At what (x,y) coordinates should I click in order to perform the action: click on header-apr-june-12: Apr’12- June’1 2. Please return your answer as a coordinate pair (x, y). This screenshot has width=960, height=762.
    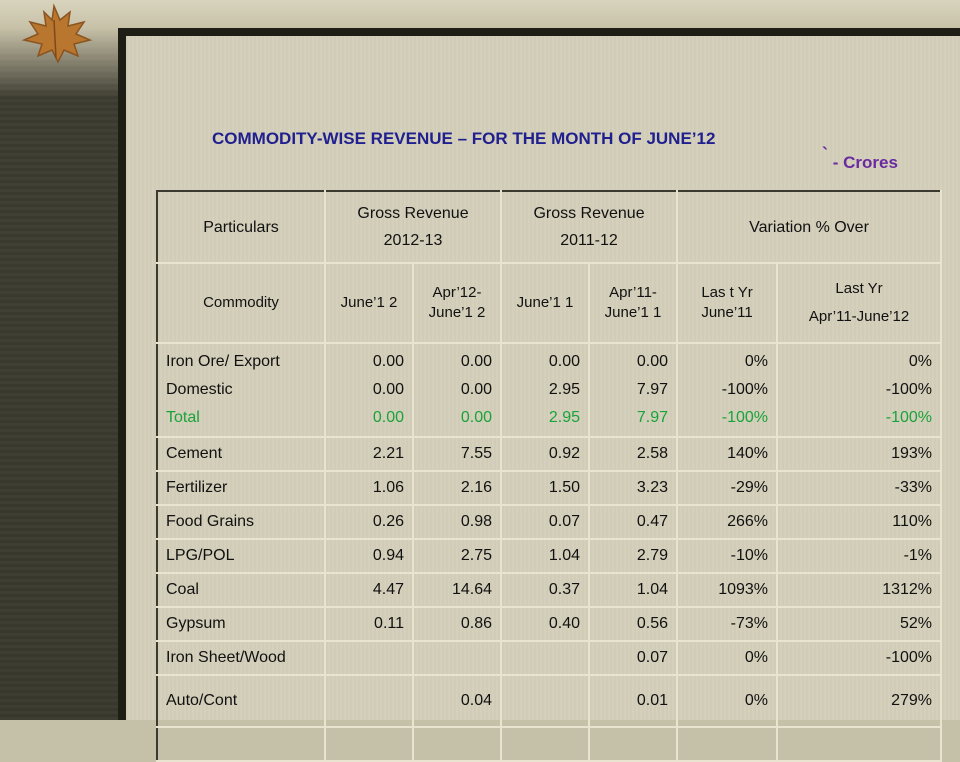
    Looking at the image, I should click on (457, 303).